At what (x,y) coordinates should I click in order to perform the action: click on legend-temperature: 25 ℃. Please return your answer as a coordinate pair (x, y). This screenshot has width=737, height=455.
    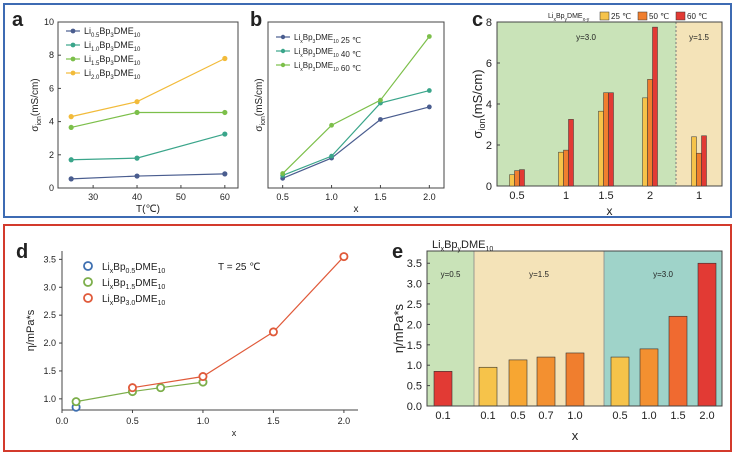
    Looking at the image, I should click on (350, 40).